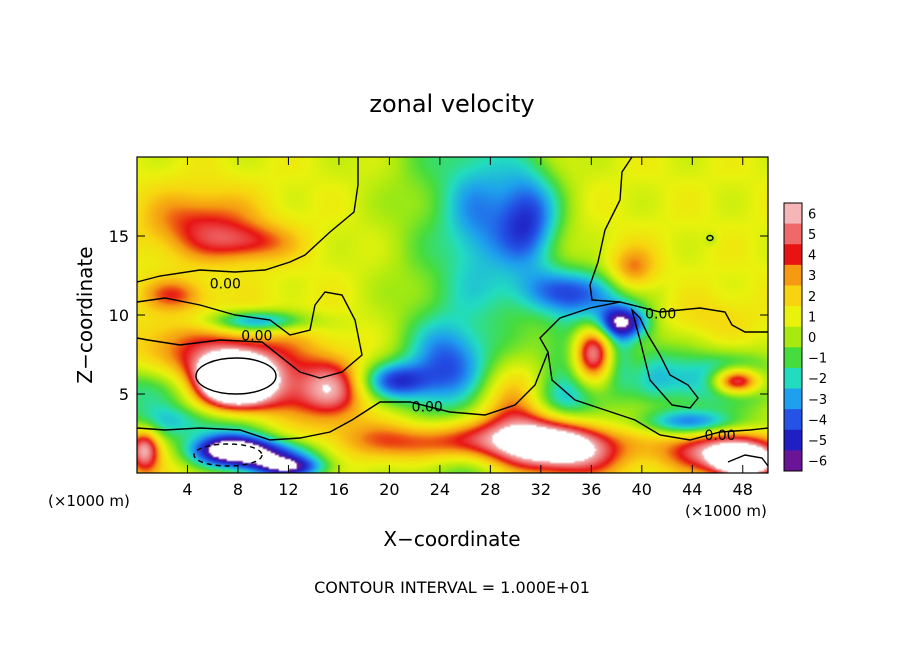 The width and height of the screenshot is (904, 654). I want to click on chart-title: zonal velocity, so click(451, 104).